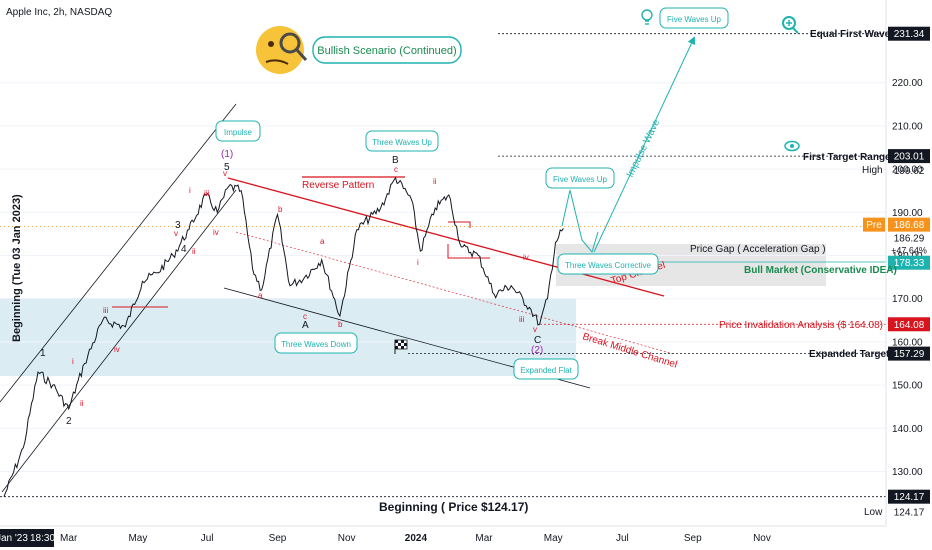  I want to click on chart-header: Apple Inc, 2h, NASDAQ, so click(59, 12).